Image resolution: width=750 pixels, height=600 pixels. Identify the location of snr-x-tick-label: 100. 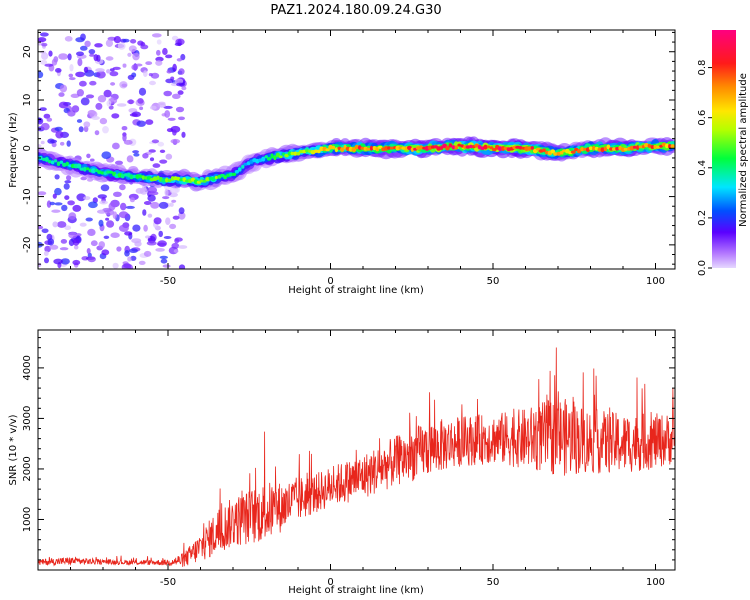
(655, 582).